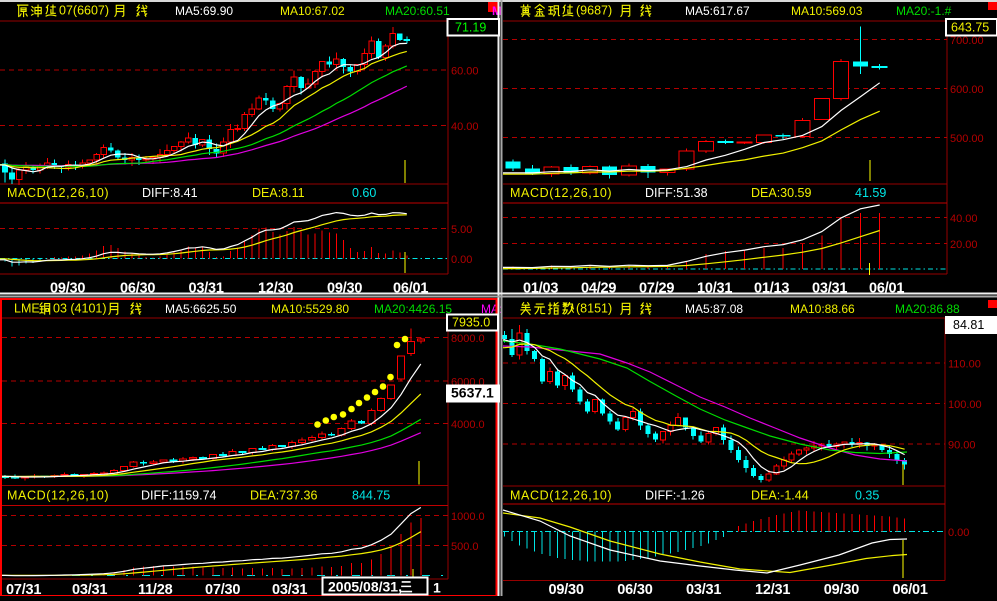 The height and width of the screenshot is (601, 997). Describe the element at coordinates (23, 589) in the screenshot. I see `svg-text: 07/31` at that location.